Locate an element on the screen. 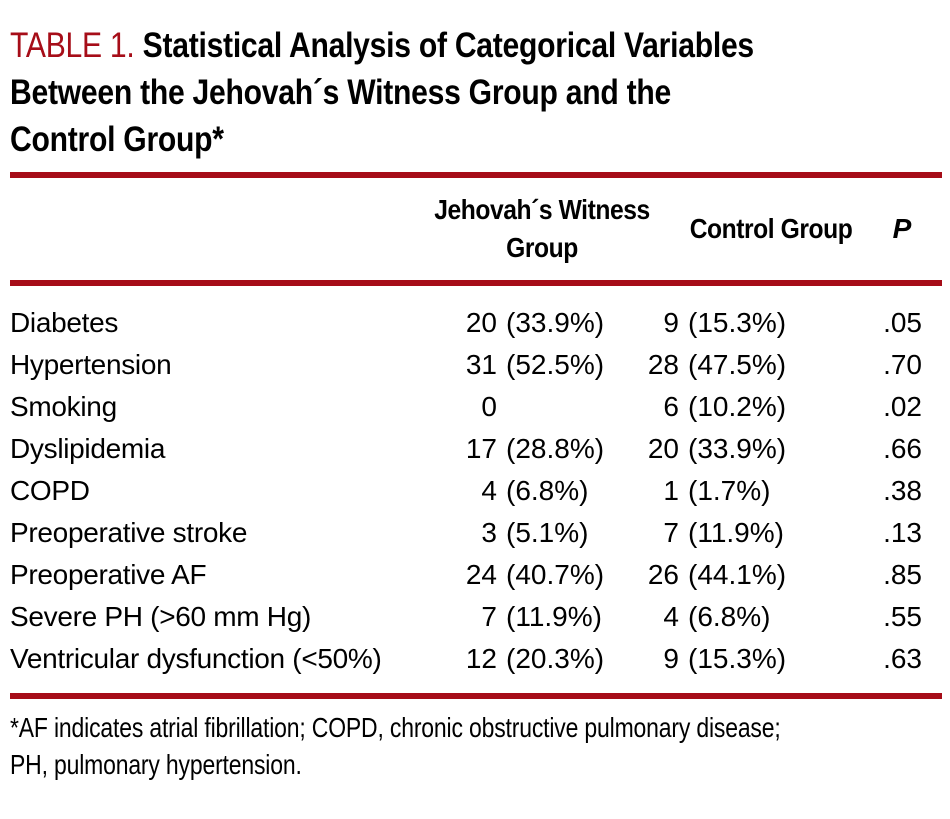  control-count: 1 is located at coordinates (671, 490).